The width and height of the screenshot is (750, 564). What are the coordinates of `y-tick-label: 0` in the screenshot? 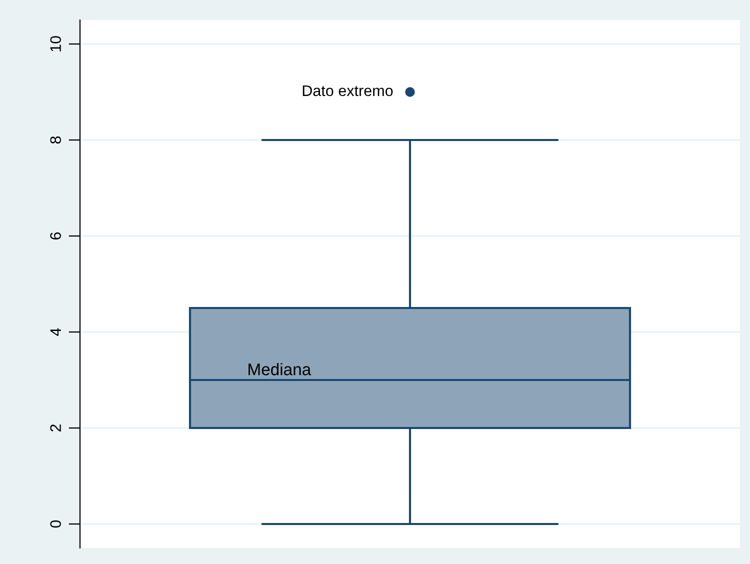 It's located at (56, 524).